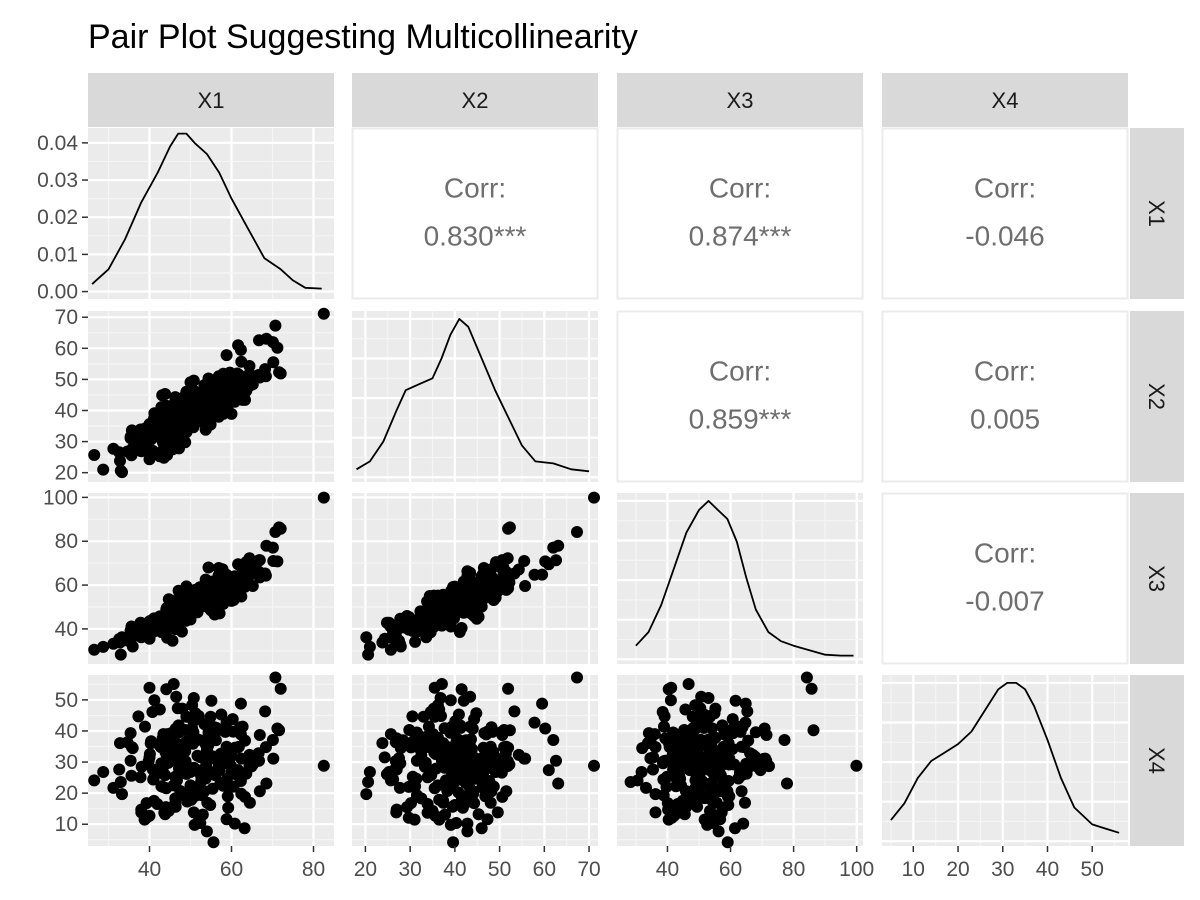  I want to click on x-tick-label-X2: 50, so click(499, 869).